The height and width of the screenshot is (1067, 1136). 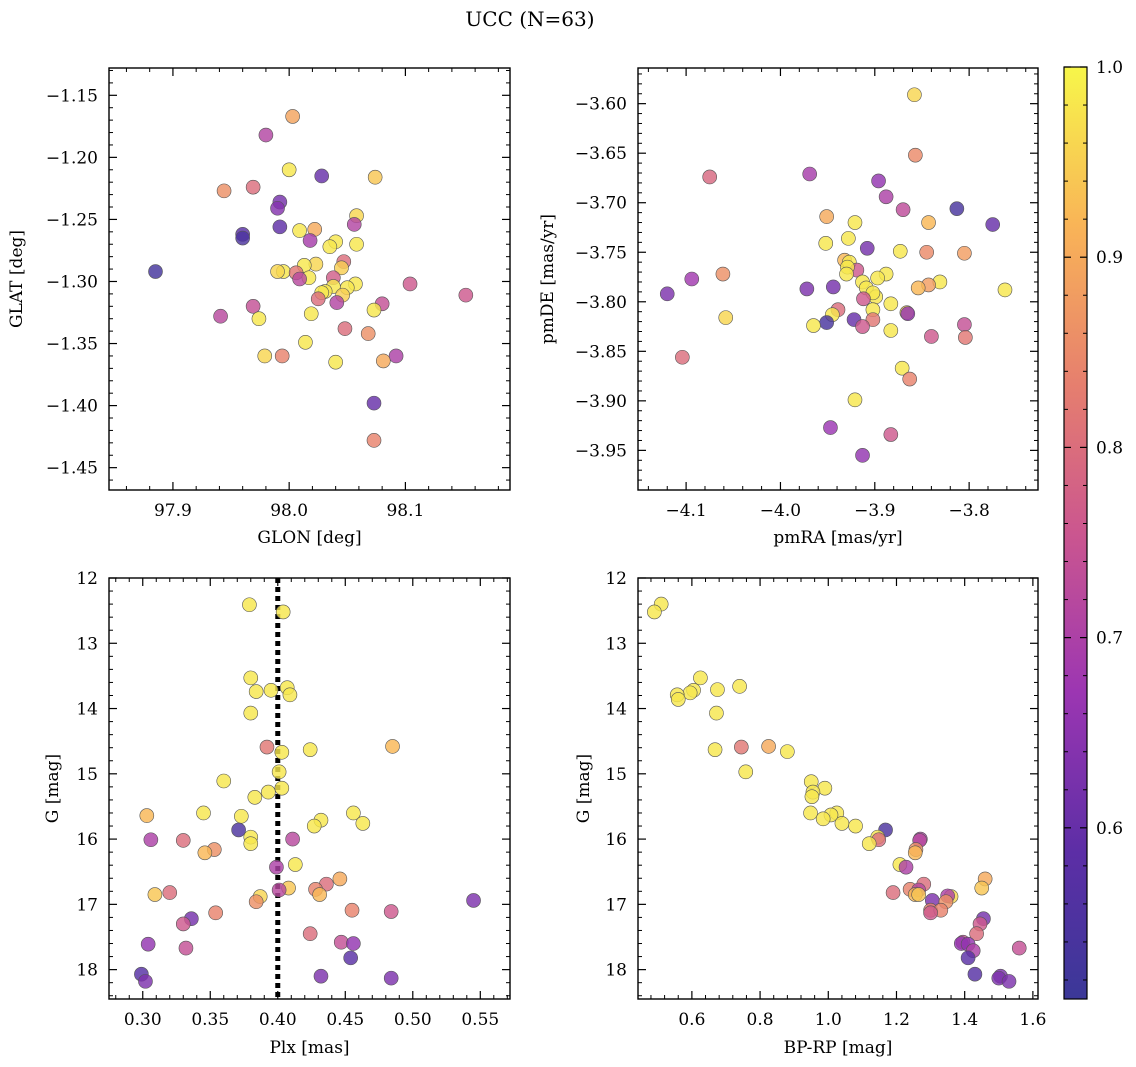 What do you see at coordinates (480, 1020) in the screenshot?
I see `x-tick-label: 0.55` at bounding box center [480, 1020].